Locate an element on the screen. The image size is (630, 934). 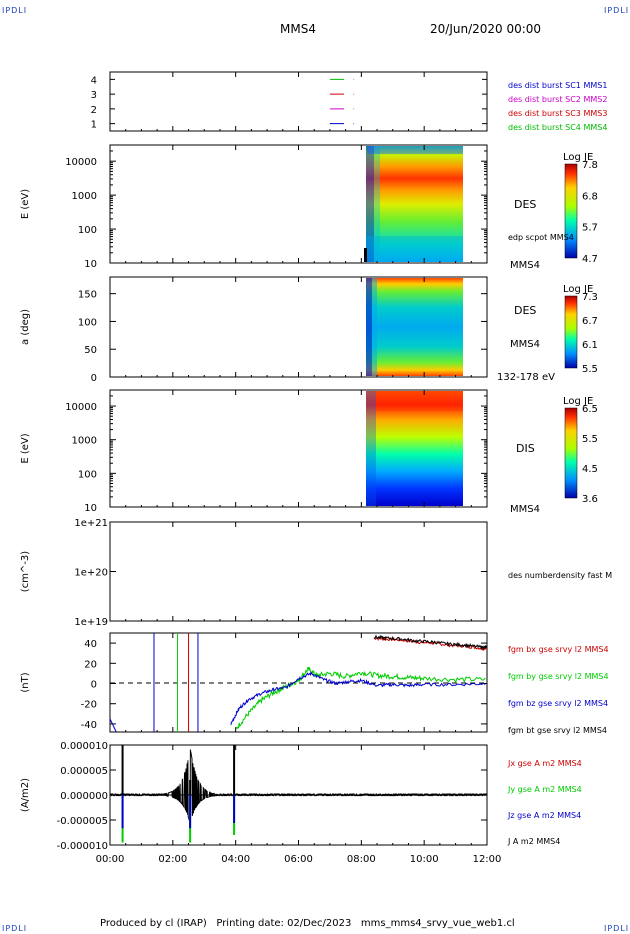
footer-produced-by: Produced by cl (IRAP) is located at coordinates (153, 923).